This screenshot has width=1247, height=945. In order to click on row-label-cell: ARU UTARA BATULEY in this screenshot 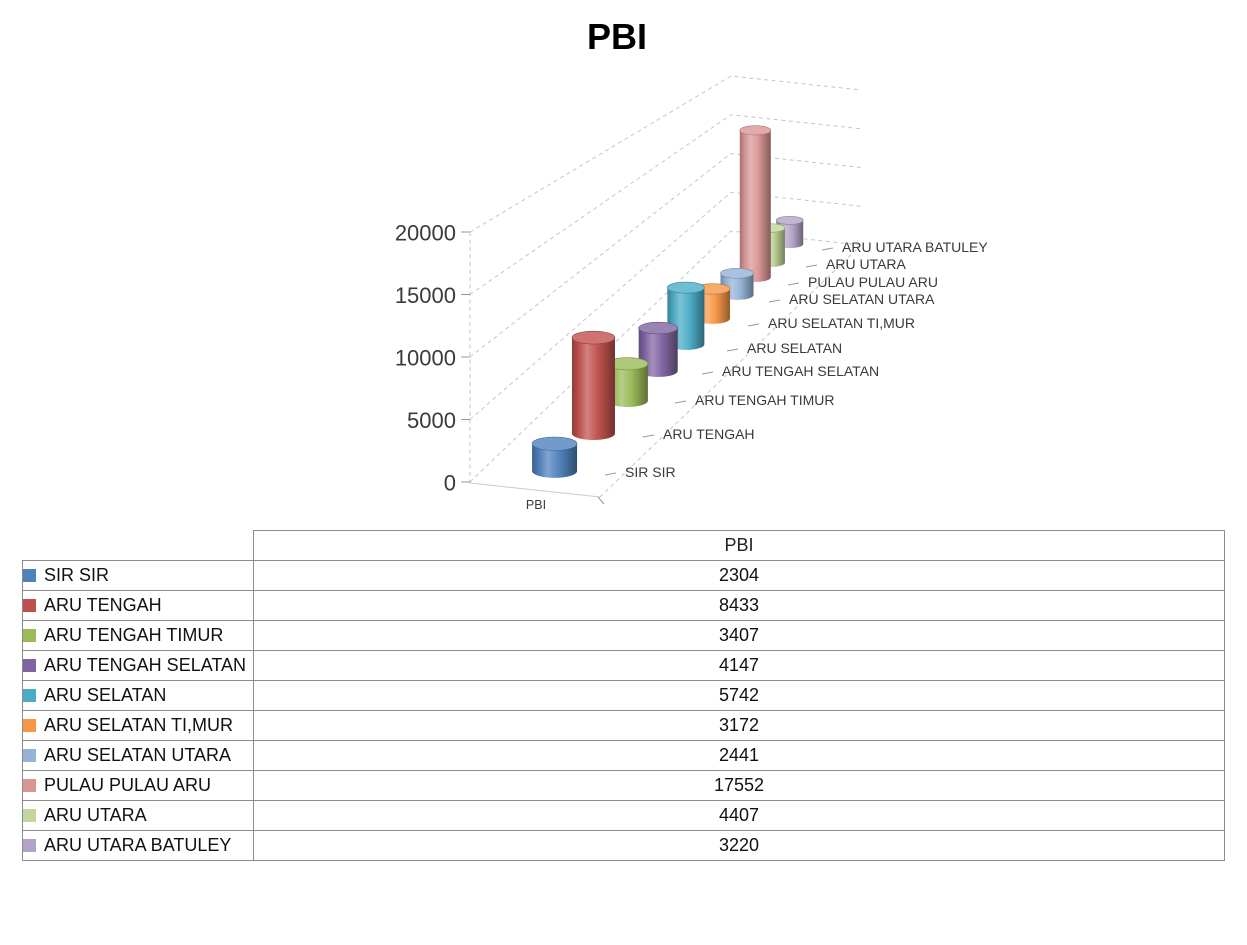, I will do `click(138, 845)`.